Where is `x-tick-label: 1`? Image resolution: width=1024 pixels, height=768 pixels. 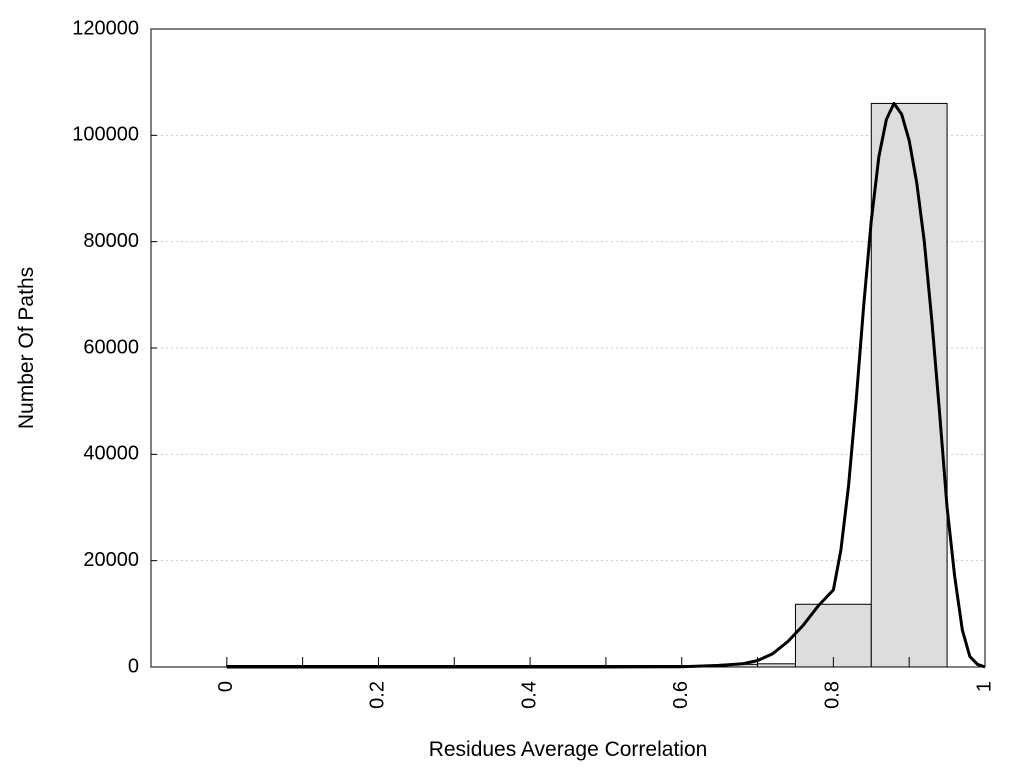 x-tick-label: 1 is located at coordinates (984, 686).